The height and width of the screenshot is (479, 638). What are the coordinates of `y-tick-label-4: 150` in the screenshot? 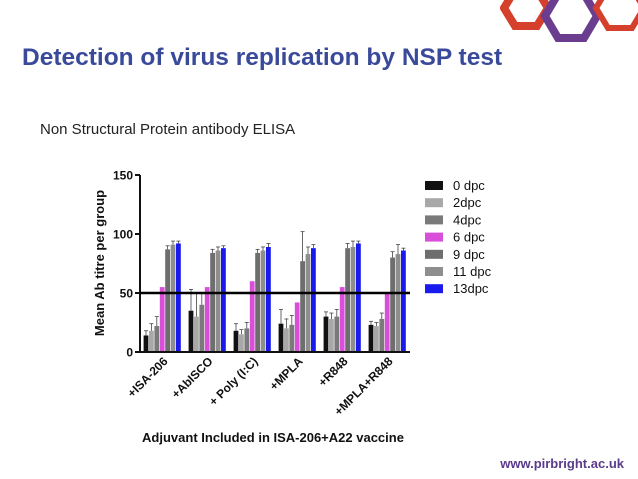 It's located at (123, 176).